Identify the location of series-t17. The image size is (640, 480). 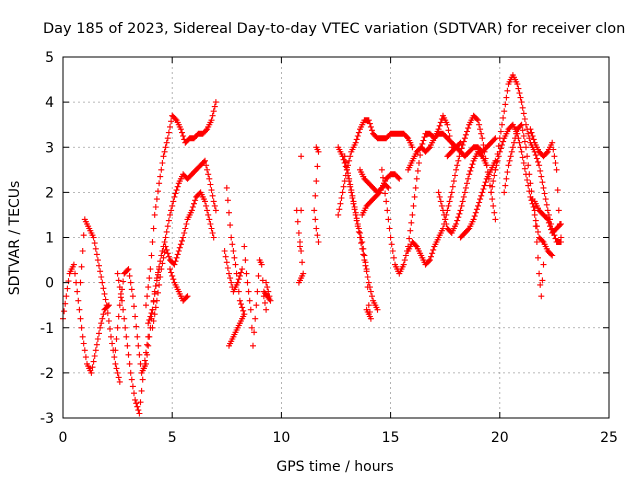
(357, 237).